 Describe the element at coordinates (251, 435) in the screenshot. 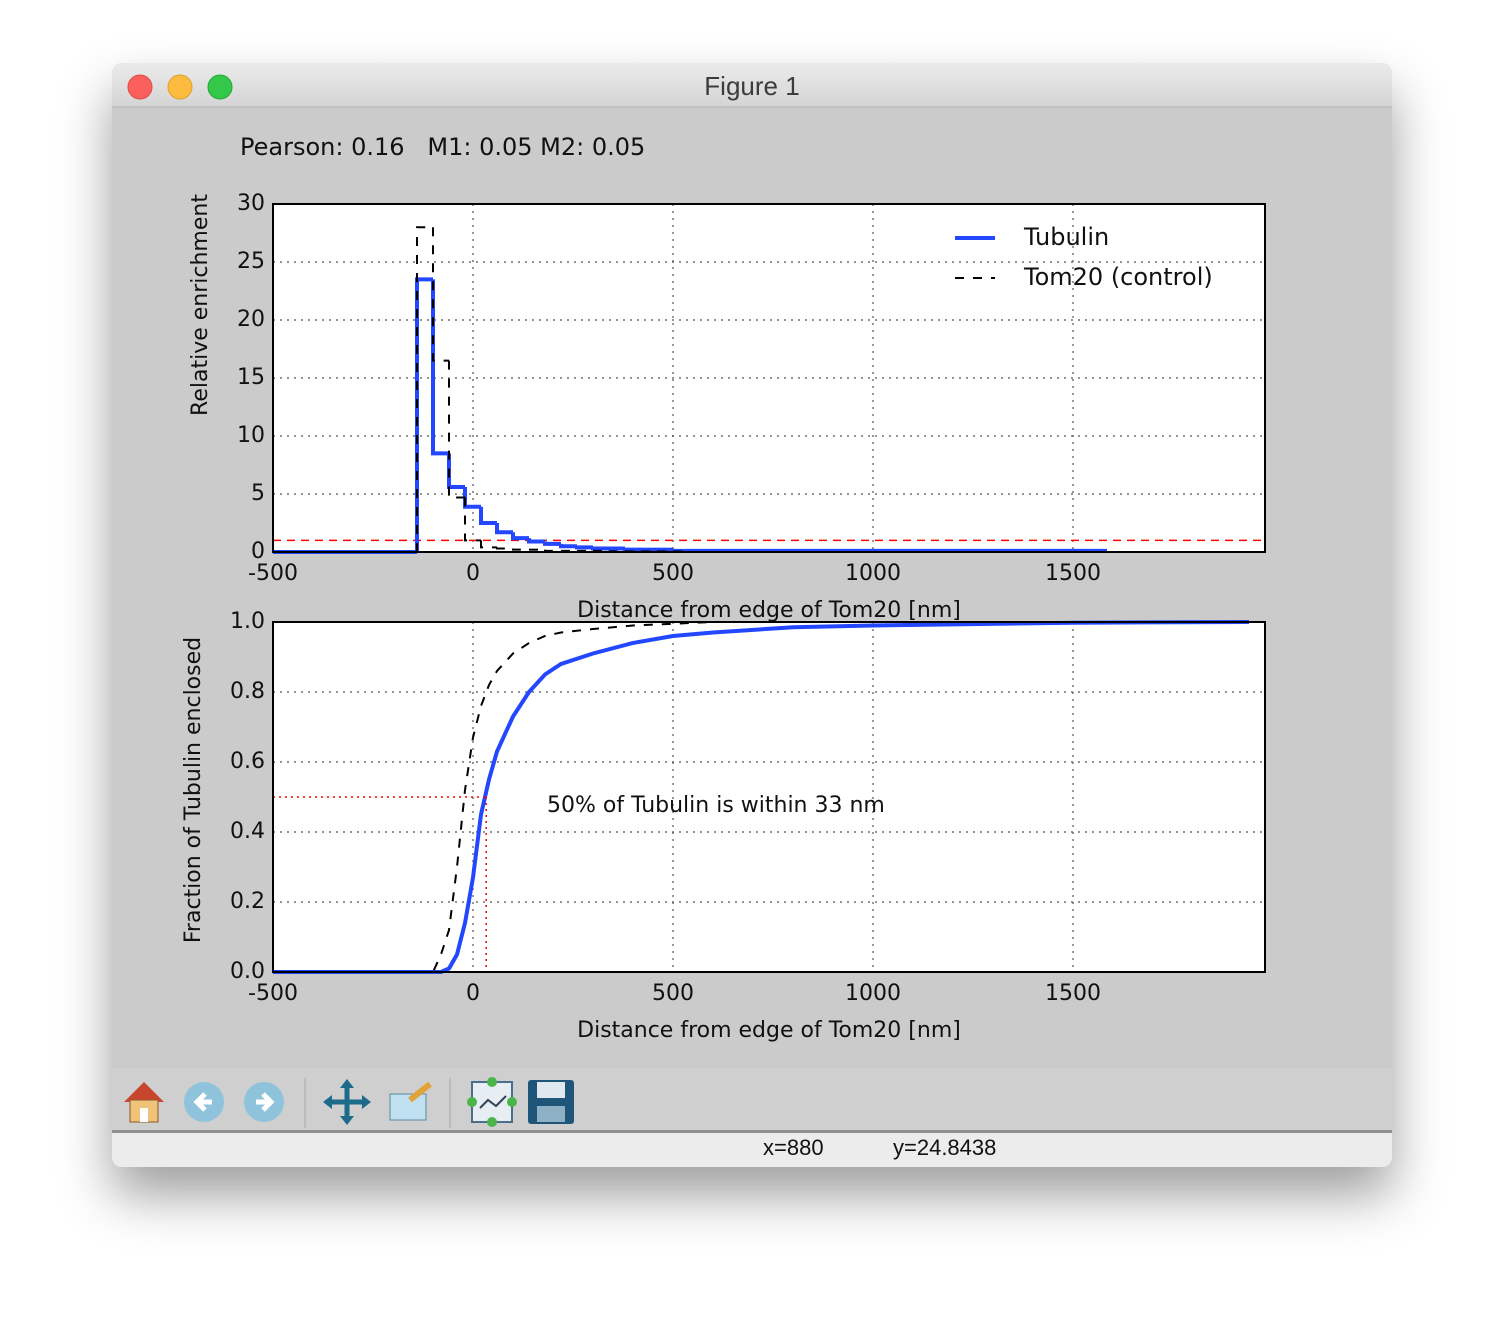

I see `y-tick-label: 10` at that location.